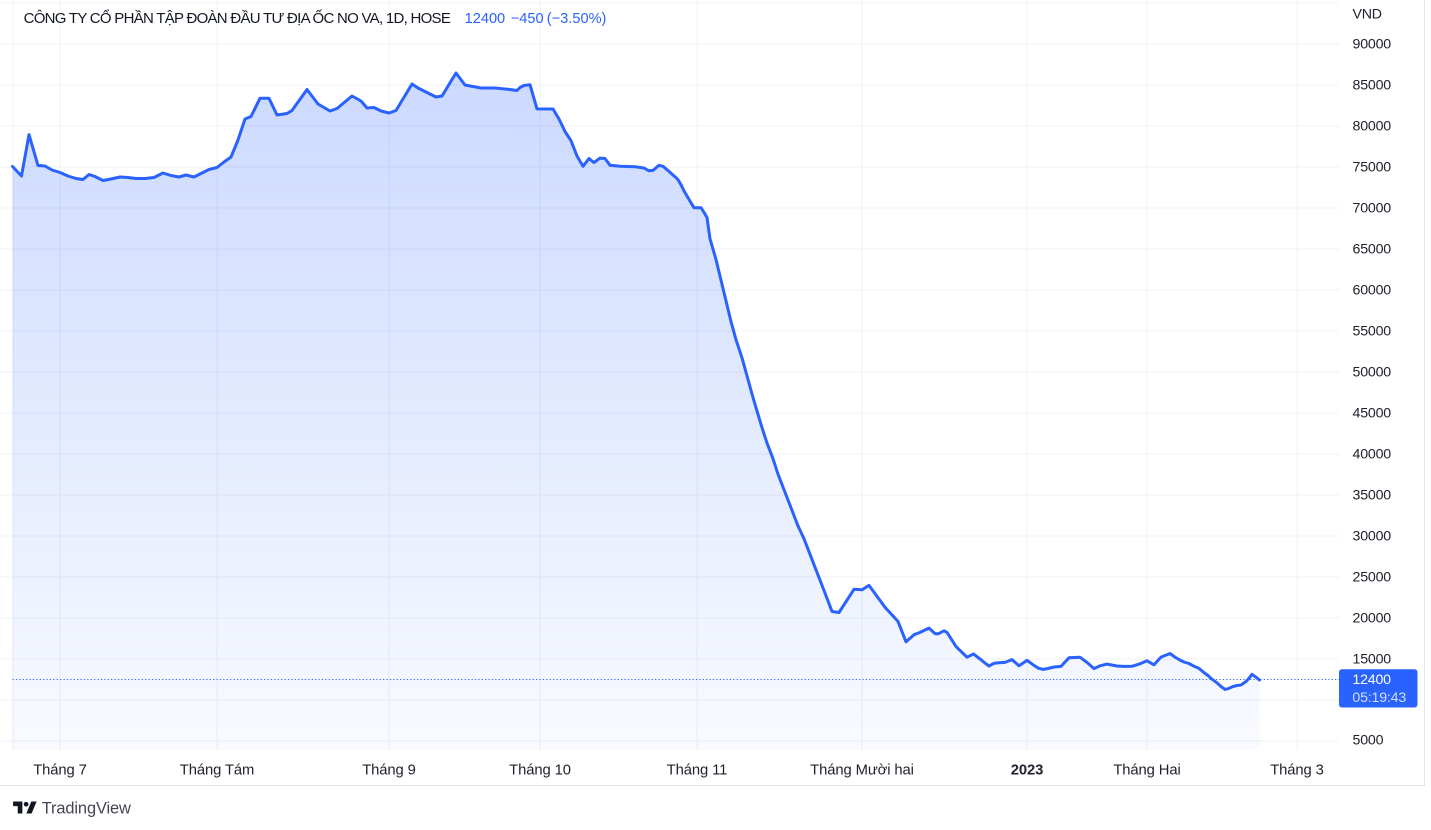 The height and width of the screenshot is (830, 1431). I want to click on svg-text: Tháng 10, so click(540, 771).